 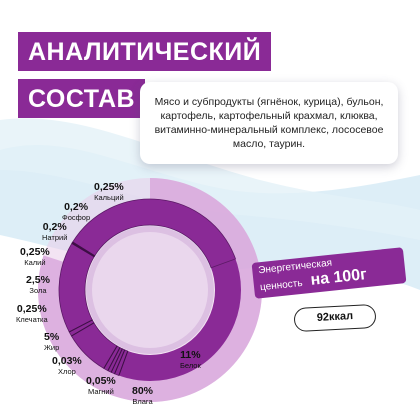 I want to click on slice-label-protein: 11% Белок, so click(x=190, y=359).